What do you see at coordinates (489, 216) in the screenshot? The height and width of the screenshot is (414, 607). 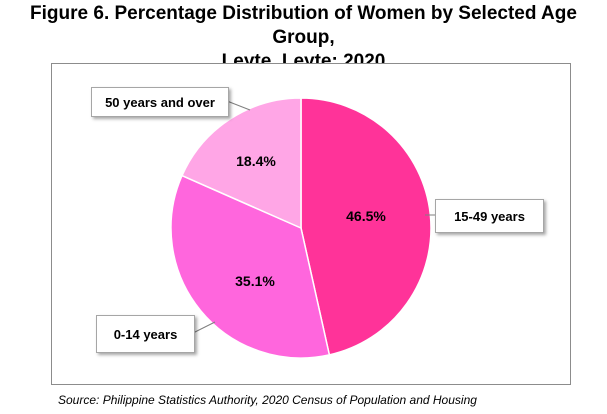 I see `callout-15-49-years: 15-49 years` at bounding box center [489, 216].